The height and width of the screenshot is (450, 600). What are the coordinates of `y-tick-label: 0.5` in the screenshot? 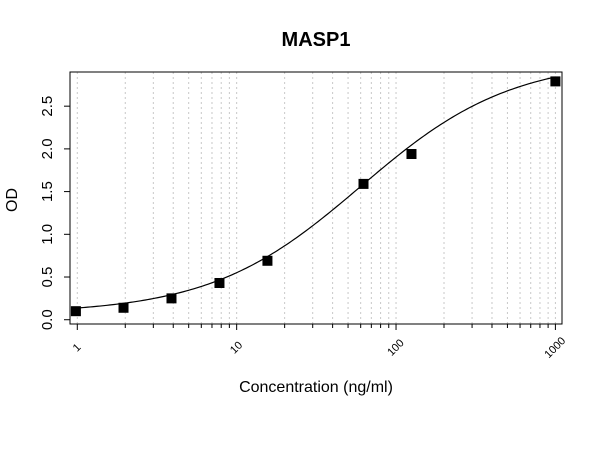 It's located at (47, 277).